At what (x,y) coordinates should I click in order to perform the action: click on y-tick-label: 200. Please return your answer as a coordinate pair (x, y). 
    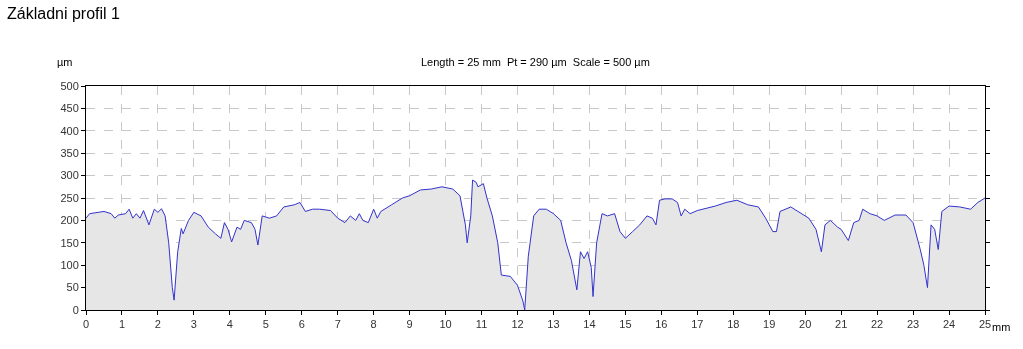
    Looking at the image, I should click on (69, 220).